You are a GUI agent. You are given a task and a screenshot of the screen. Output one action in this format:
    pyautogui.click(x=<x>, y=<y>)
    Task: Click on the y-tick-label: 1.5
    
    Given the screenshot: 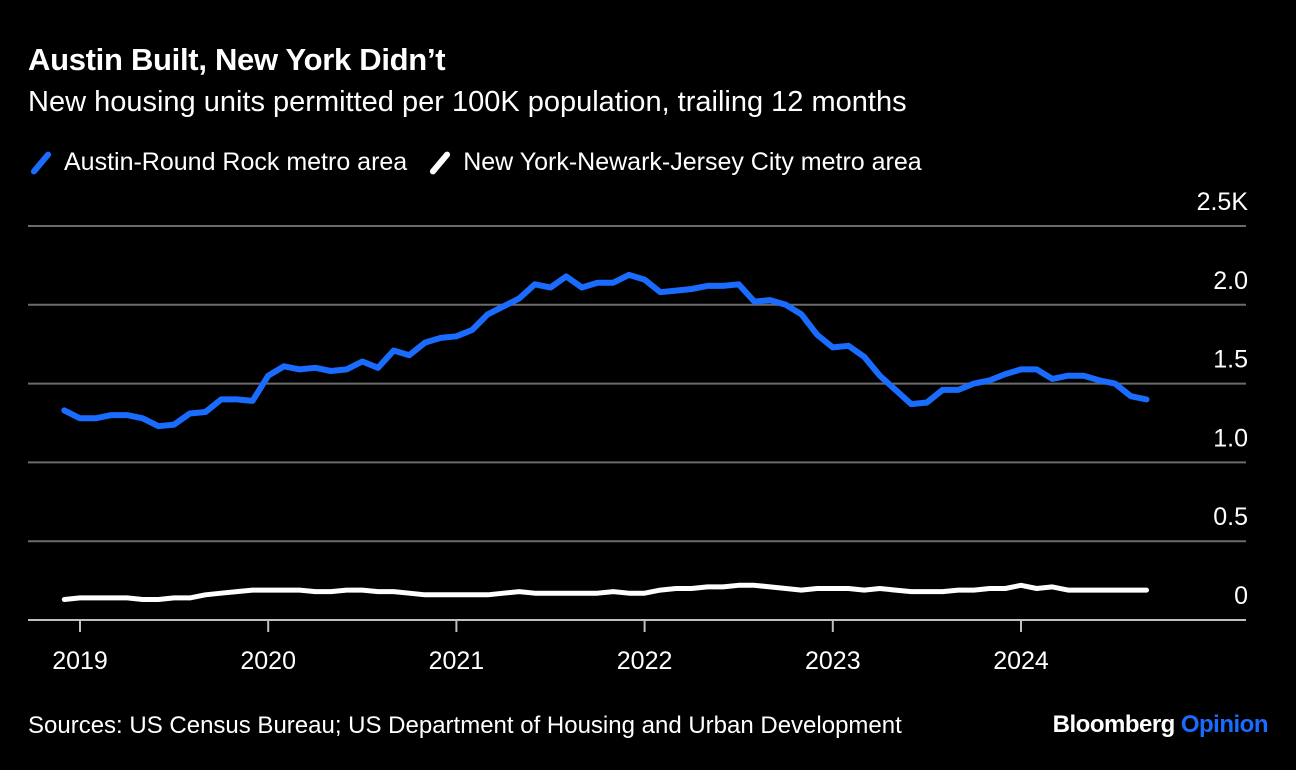 What is the action you would take?
    pyautogui.click(x=1230, y=360)
    